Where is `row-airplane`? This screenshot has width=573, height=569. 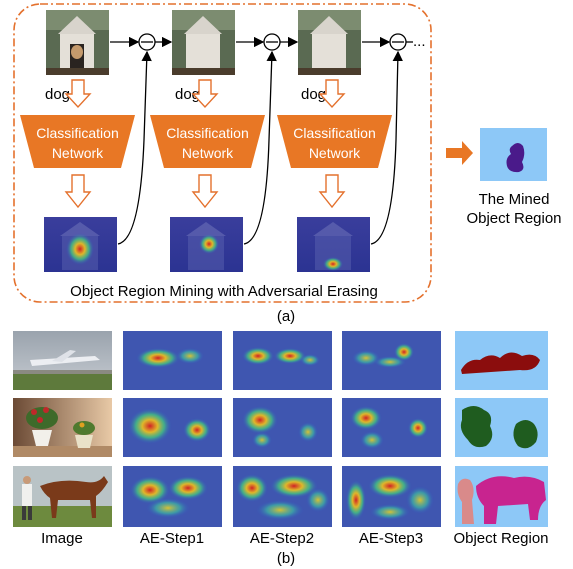
row-airplane is located at coordinates (280, 360).